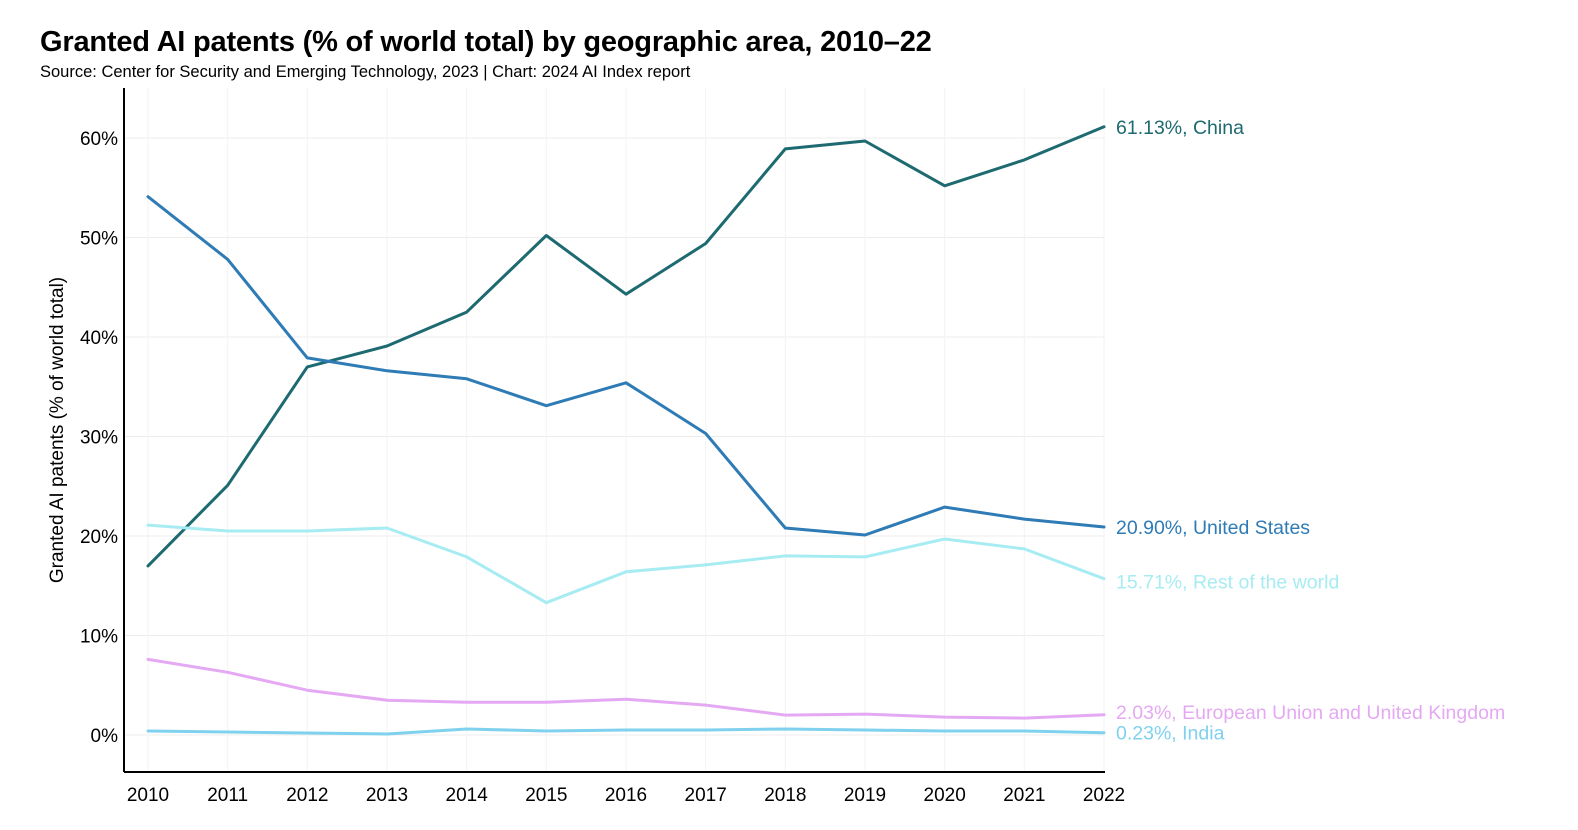  What do you see at coordinates (1213, 528) in the screenshot?
I see `series-end-label: 20.90%, United States` at bounding box center [1213, 528].